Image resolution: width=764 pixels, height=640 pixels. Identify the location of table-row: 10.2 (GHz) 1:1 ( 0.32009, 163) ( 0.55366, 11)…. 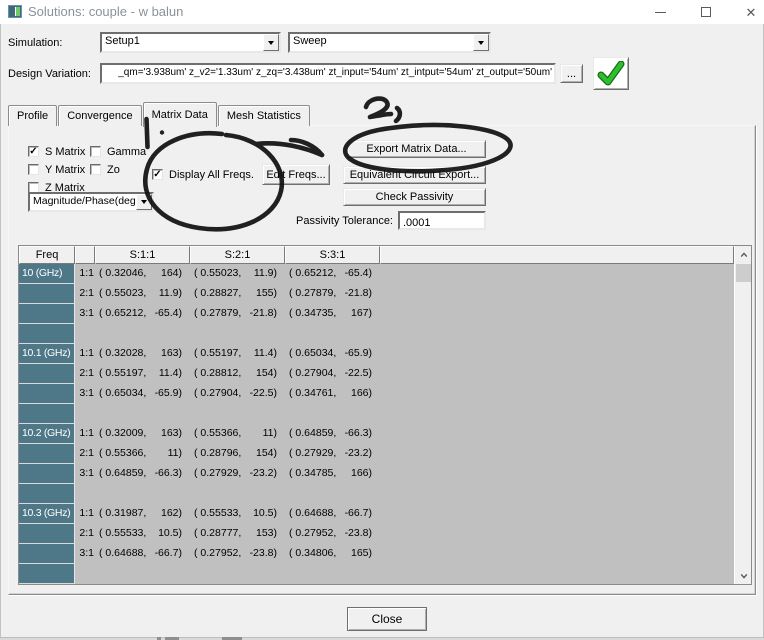
(376, 434).